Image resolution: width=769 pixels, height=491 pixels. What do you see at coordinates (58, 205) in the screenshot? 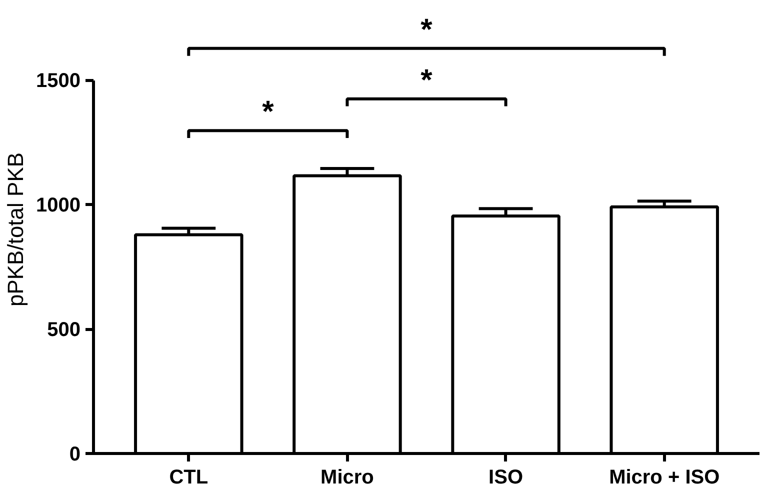
I see `y-tick-label: 1000` at bounding box center [58, 205].